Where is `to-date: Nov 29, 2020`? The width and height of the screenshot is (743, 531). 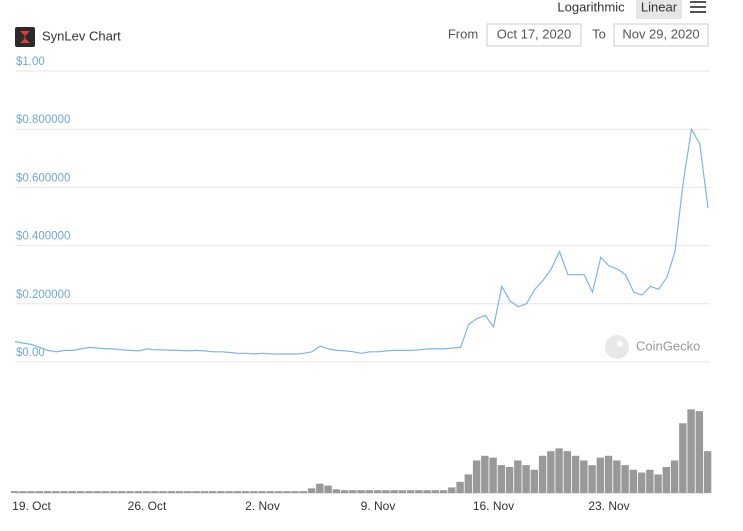 to-date: Nov 29, 2020 is located at coordinates (660, 33).